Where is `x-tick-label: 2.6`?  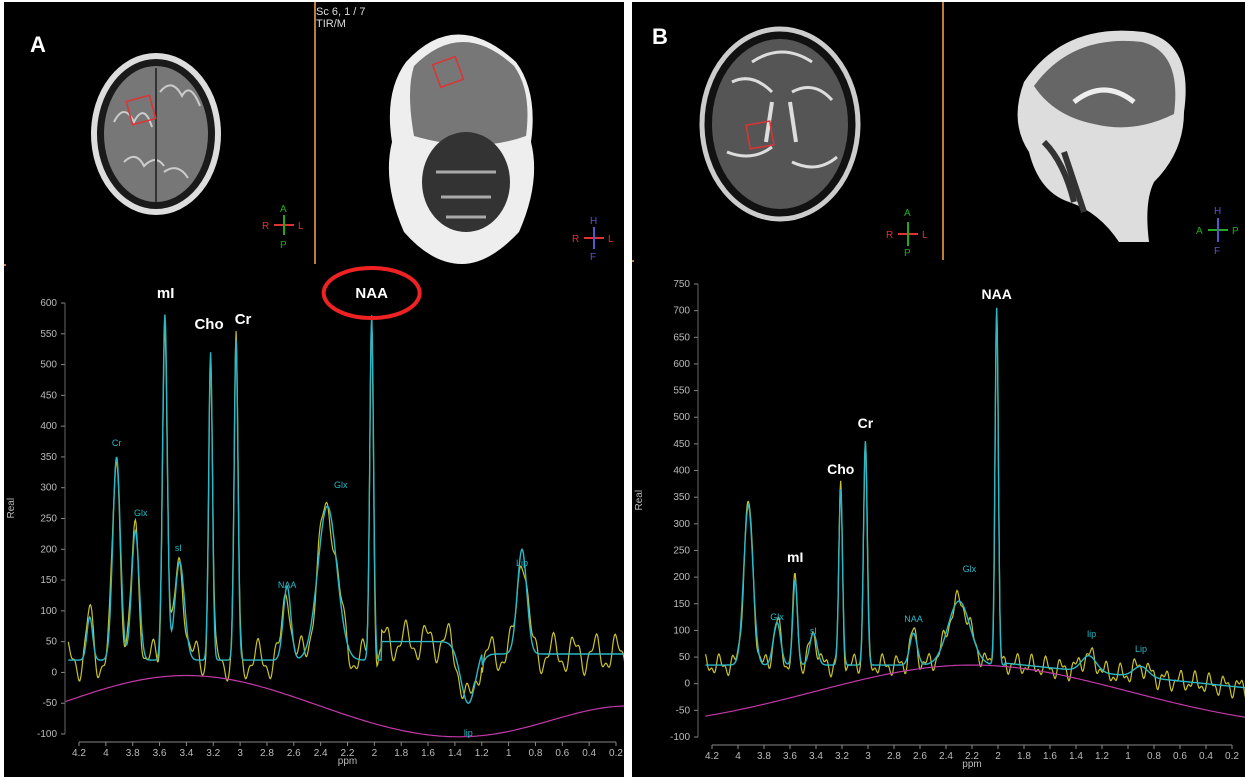 x-tick-label: 2.6 is located at coordinates (294, 753).